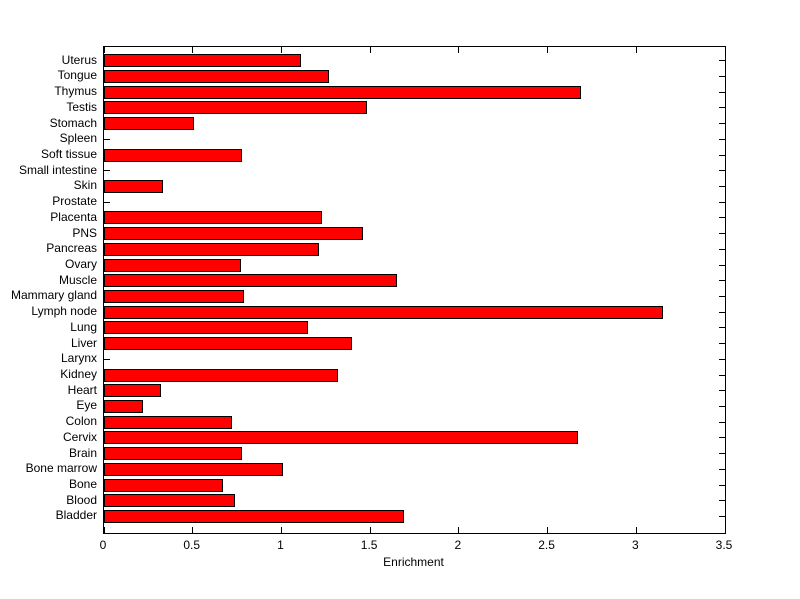 The height and width of the screenshot is (599, 800). Describe the element at coordinates (168, 422) in the screenshot. I see `bar-colon` at that location.